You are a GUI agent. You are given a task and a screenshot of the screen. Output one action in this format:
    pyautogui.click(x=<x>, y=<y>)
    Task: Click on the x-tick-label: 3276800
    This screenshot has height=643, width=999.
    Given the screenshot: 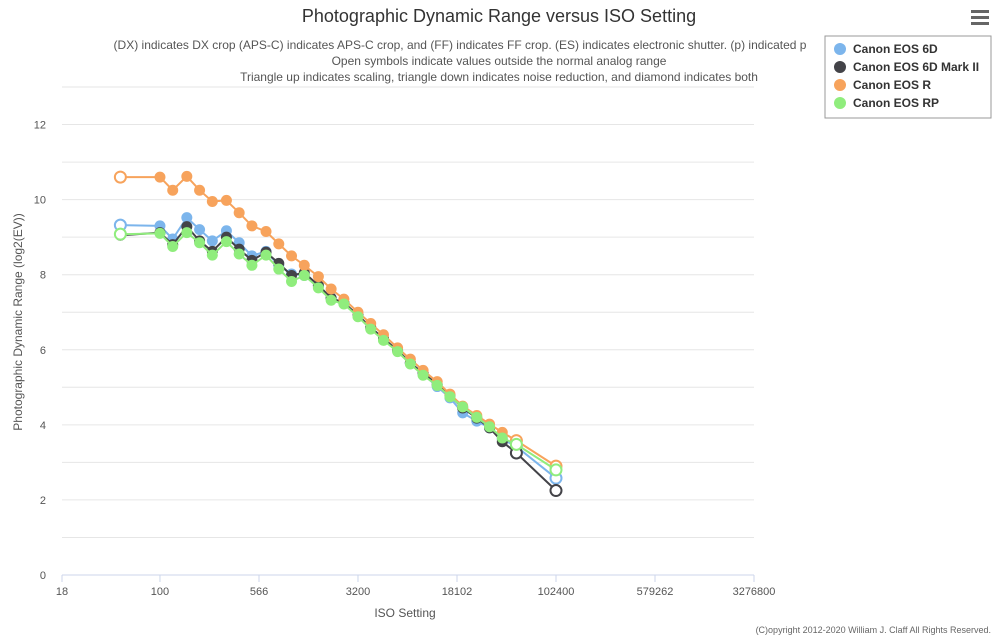 What is the action you would take?
    pyautogui.click(x=754, y=592)
    